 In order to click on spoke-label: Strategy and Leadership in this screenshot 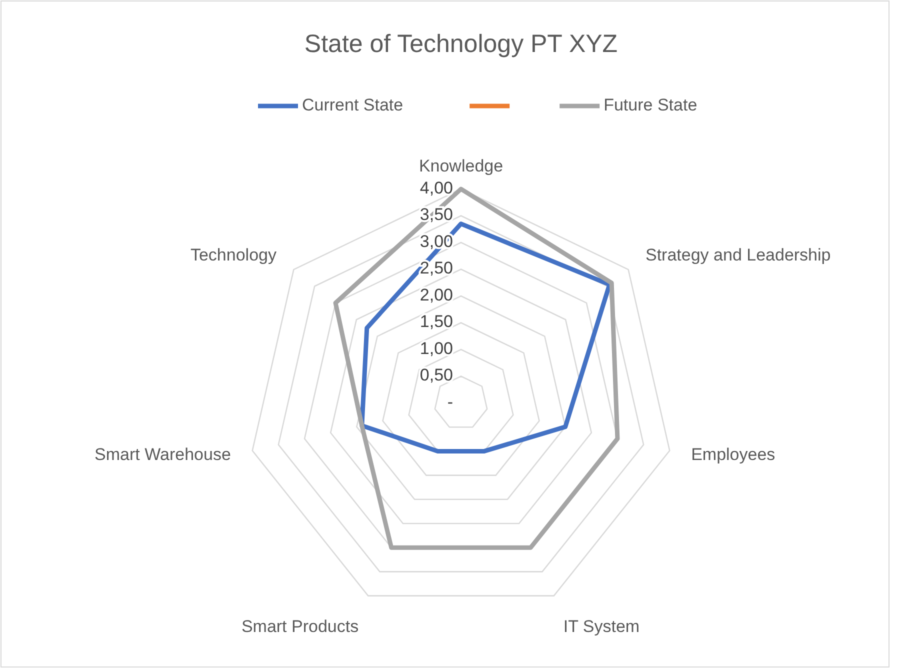, I will do `click(738, 254)`.